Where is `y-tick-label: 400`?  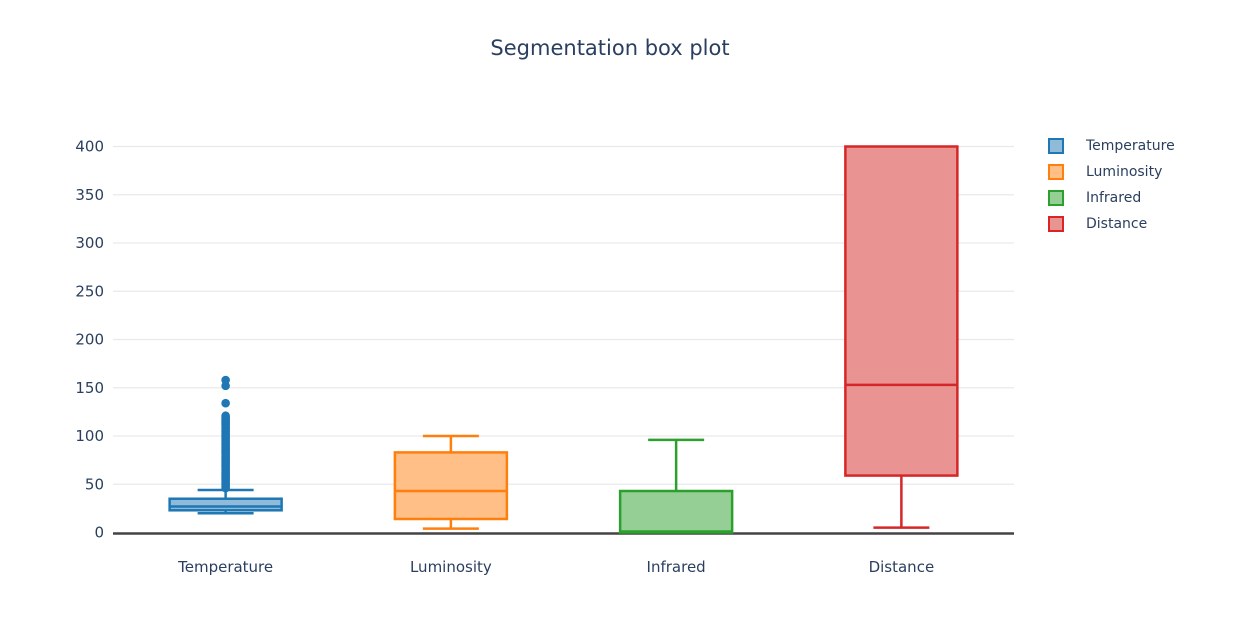 y-tick-label: 400 is located at coordinates (89, 147).